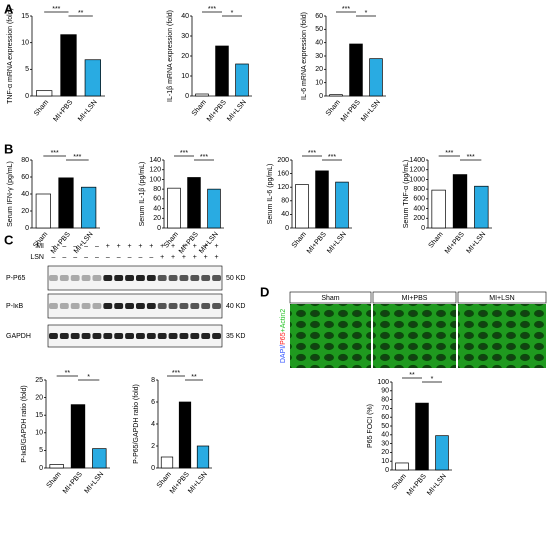 The width and height of the screenshot is (550, 537). What do you see at coordinates (10, 56) in the screenshot?
I see `y-axis-label: TNF-α mRNA expression (fold)` at bounding box center [10, 56].